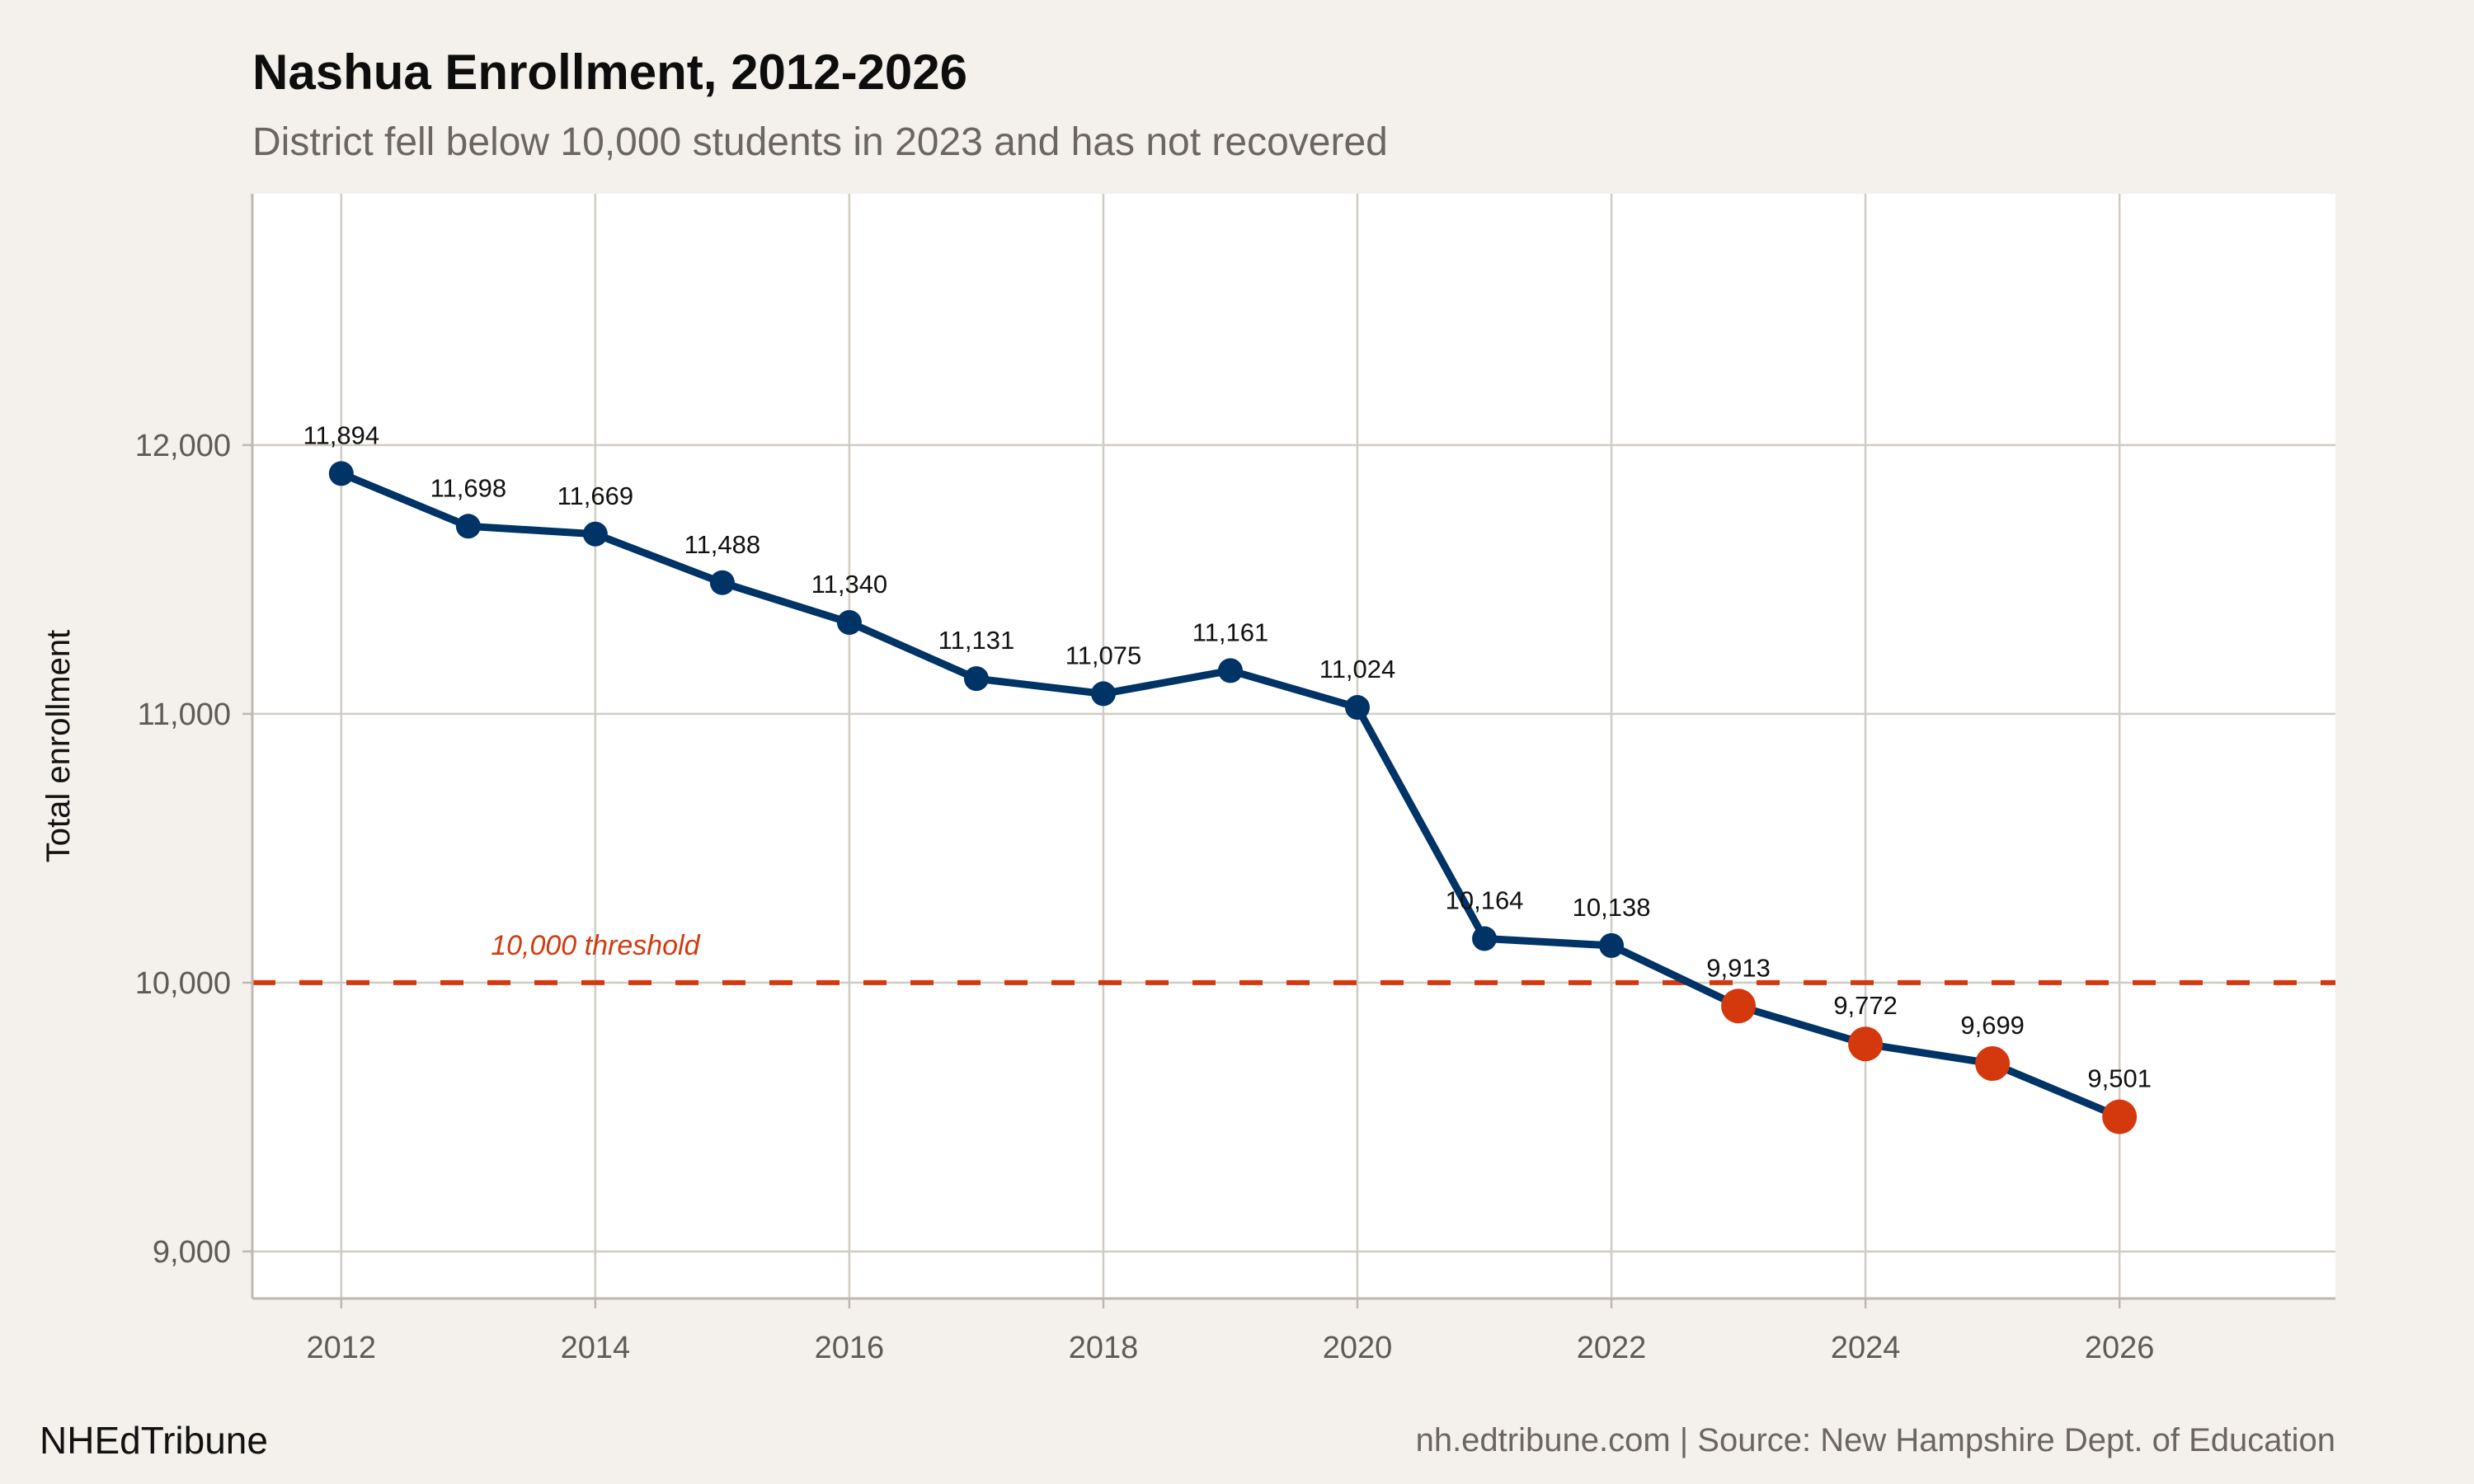 The width and height of the screenshot is (2474, 1484). What do you see at coordinates (342, 1348) in the screenshot?
I see `x-tick-label: 2012` at bounding box center [342, 1348].